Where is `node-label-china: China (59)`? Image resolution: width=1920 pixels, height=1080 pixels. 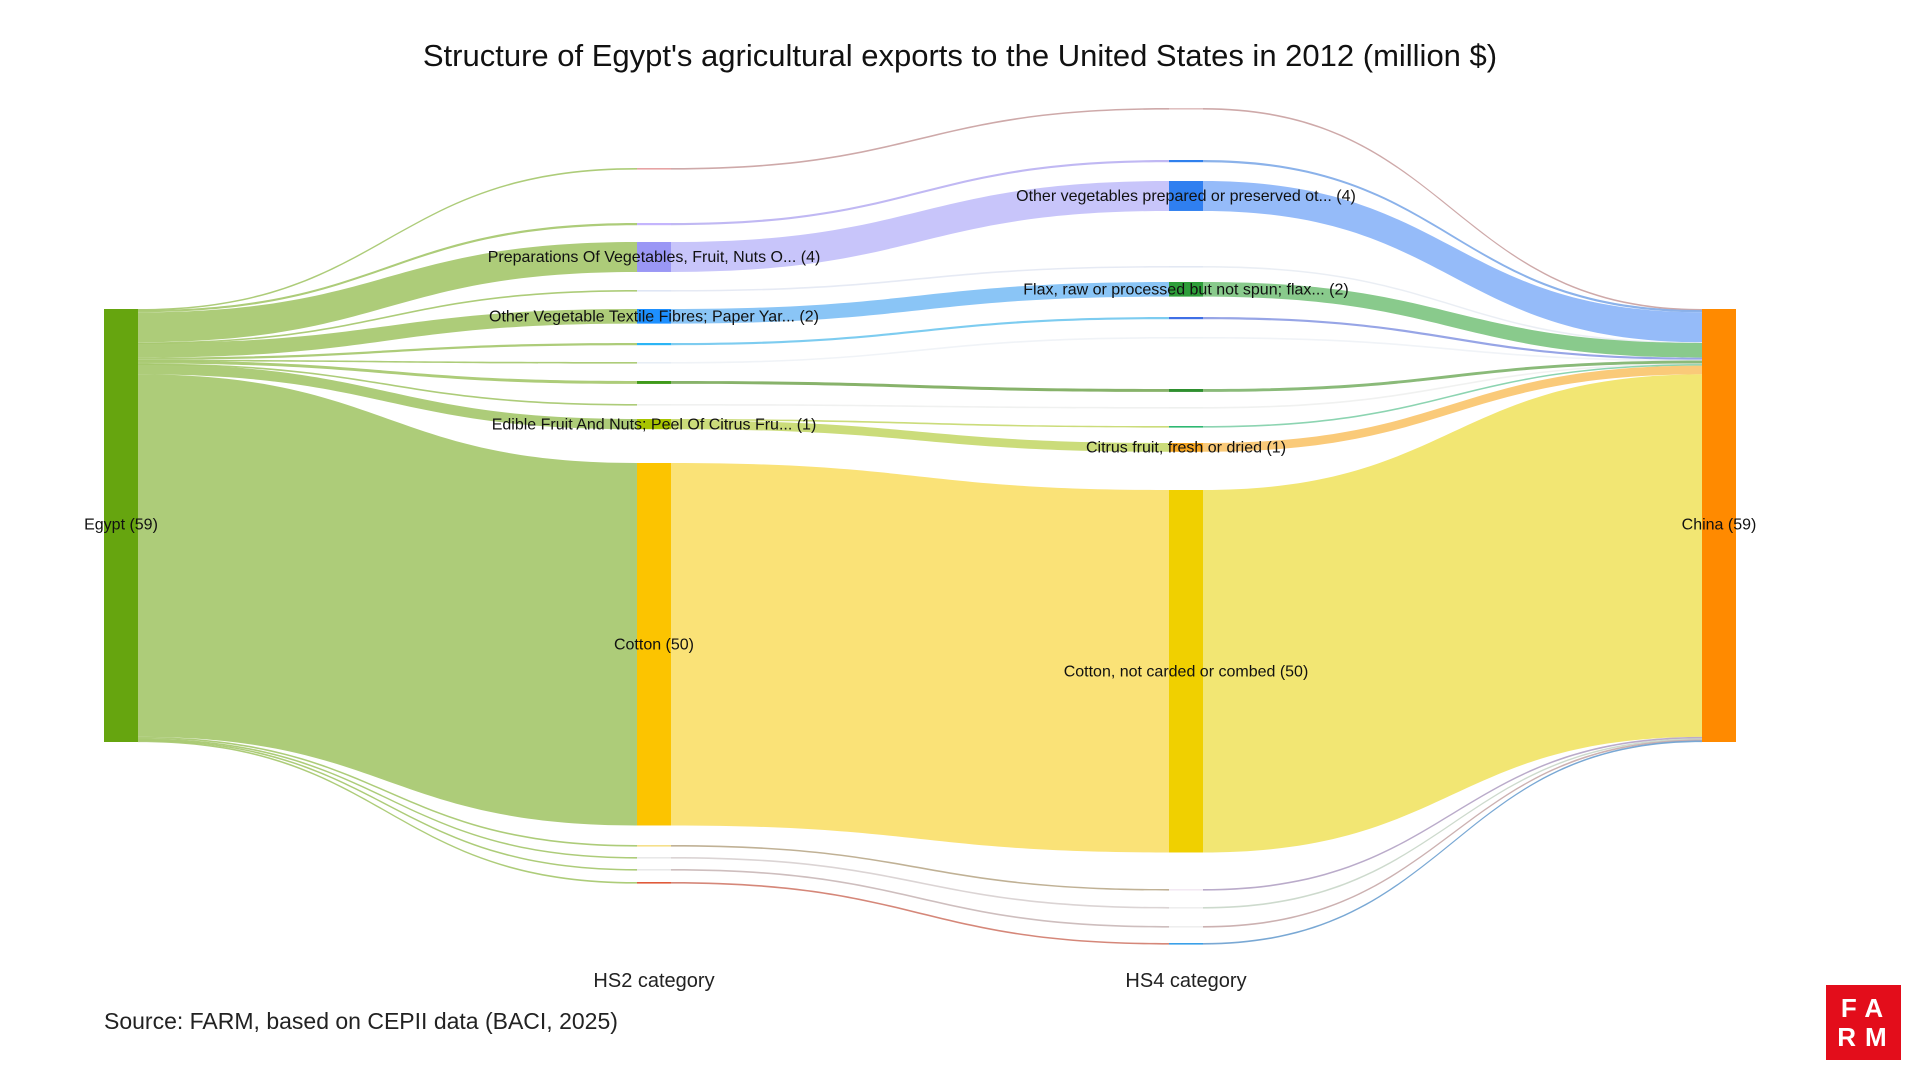 node-label-china: China (59) is located at coordinates (1719, 525).